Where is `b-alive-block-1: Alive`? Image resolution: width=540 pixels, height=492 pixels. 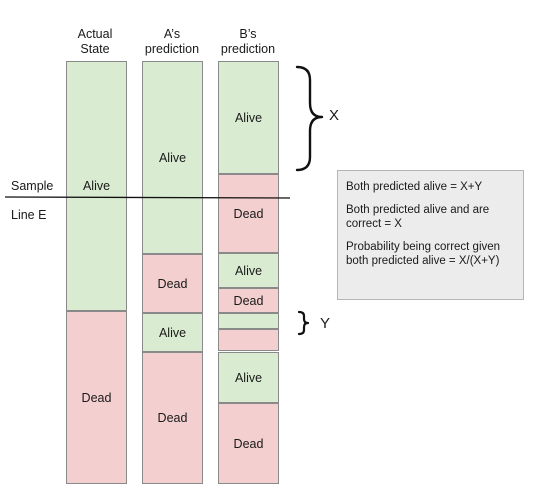 b-alive-block-1: Alive is located at coordinates (248, 117).